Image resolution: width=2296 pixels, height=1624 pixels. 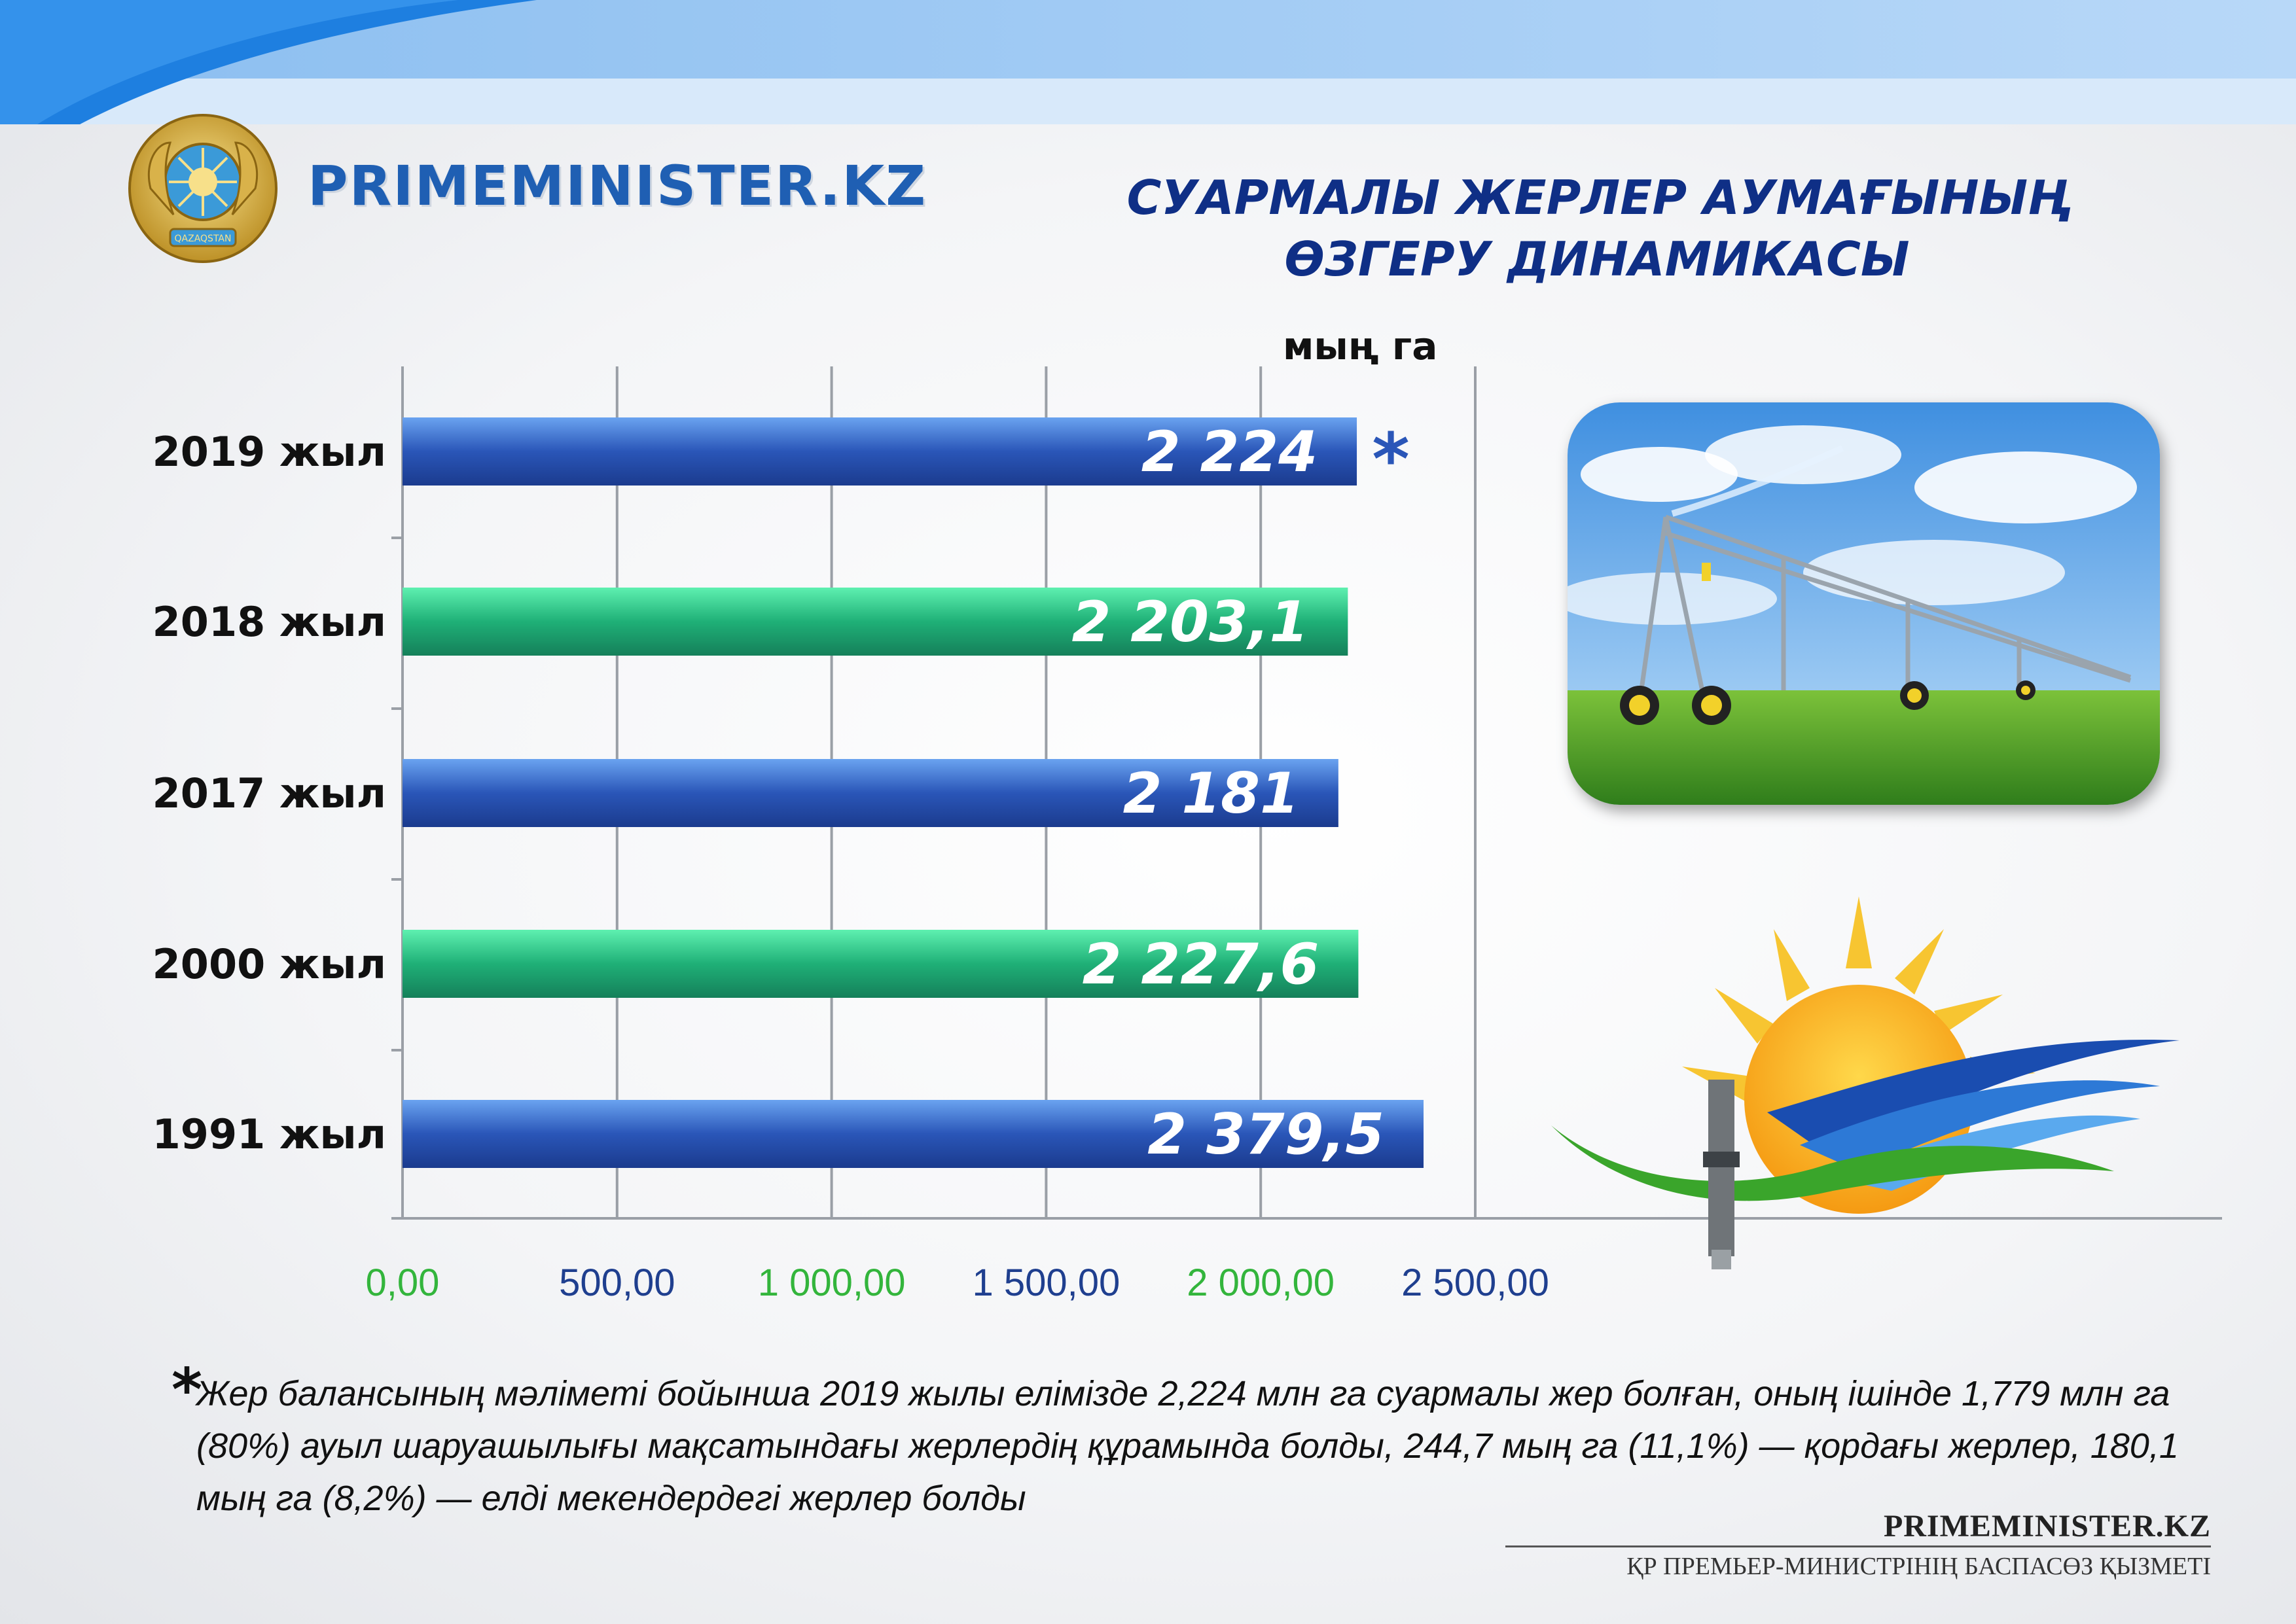 What do you see at coordinates (832, 1283) in the screenshot?
I see `x-tick-label: 1 000,00` at bounding box center [832, 1283].